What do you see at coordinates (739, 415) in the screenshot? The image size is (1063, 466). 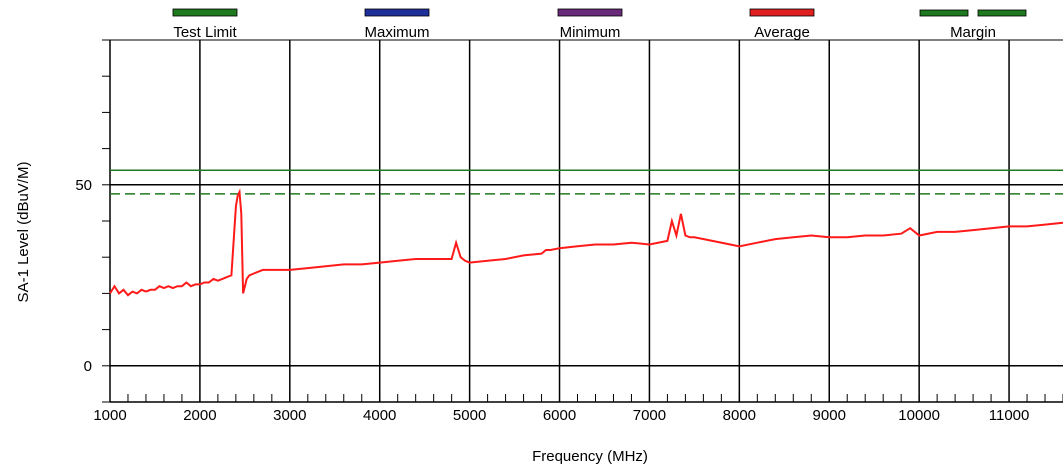 I see `x-tick-label: 8000` at bounding box center [739, 415].